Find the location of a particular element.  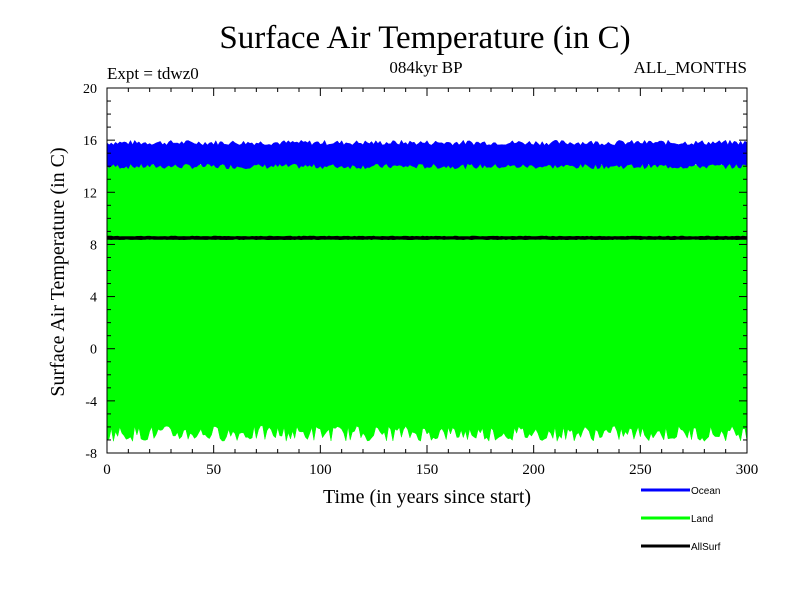

y-tick-label: 20 is located at coordinates (90, 89).